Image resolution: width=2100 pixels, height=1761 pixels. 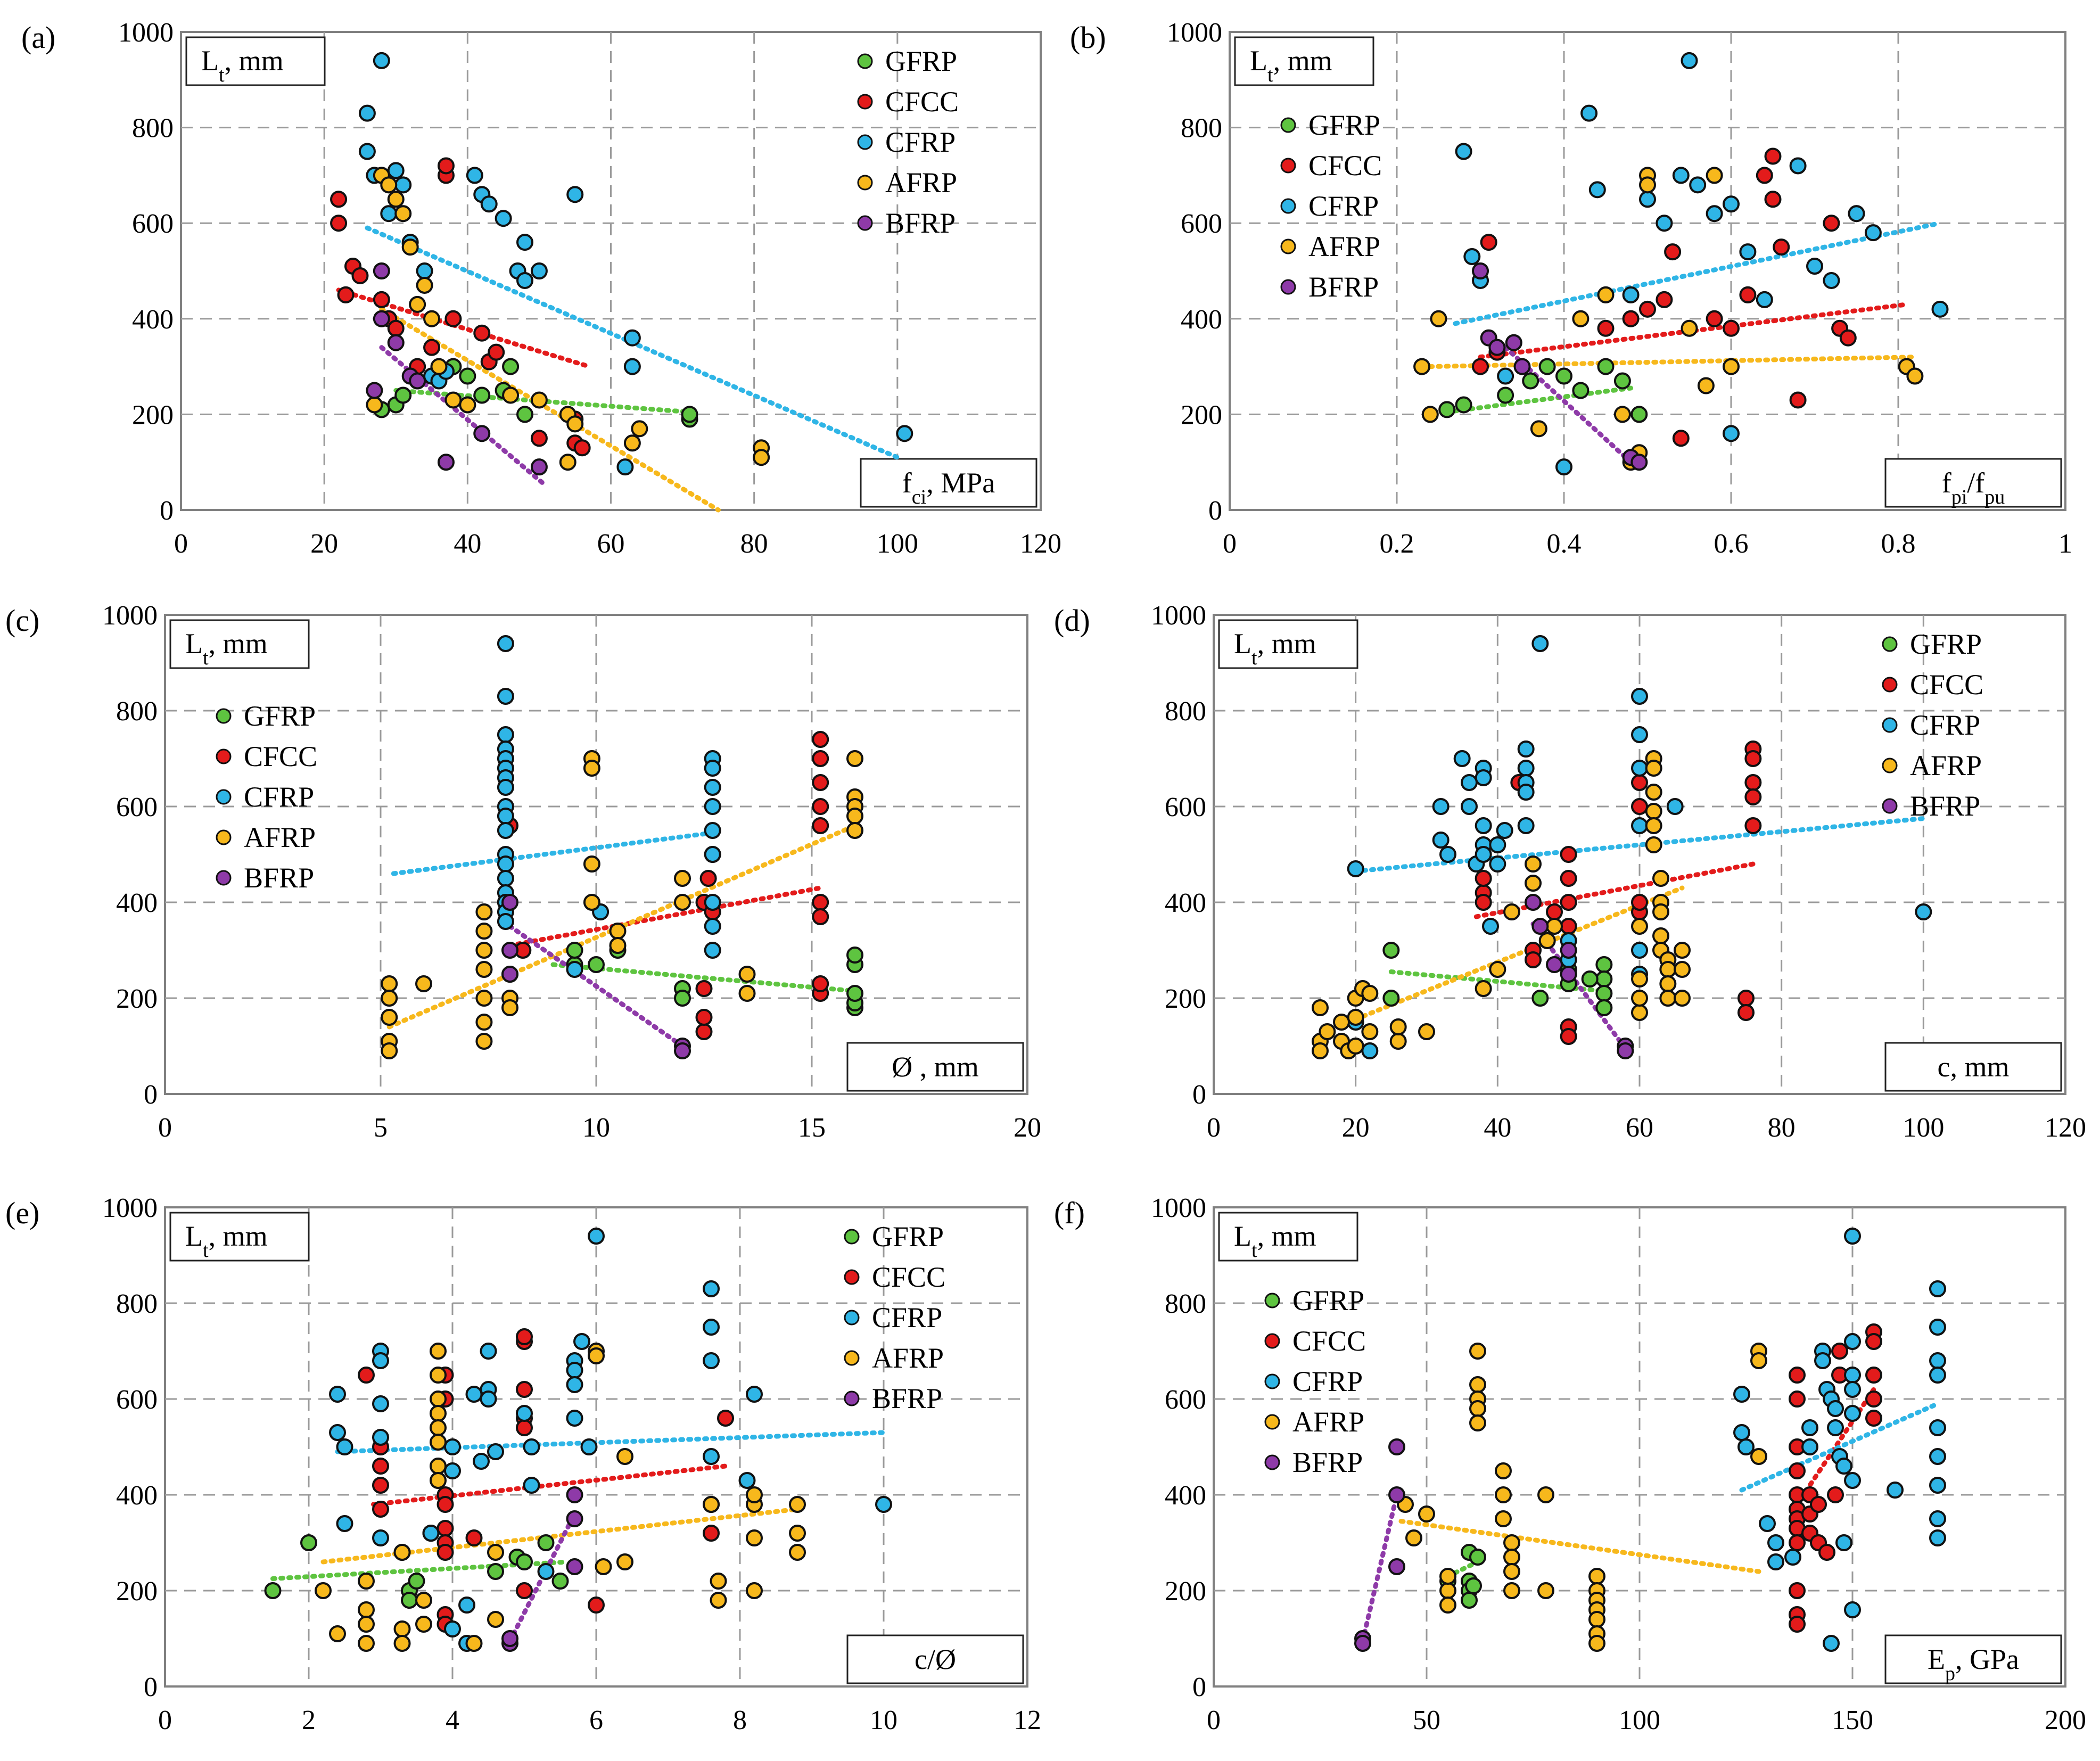 I want to click on y-label-main: L, so click(x=1242, y=1236).